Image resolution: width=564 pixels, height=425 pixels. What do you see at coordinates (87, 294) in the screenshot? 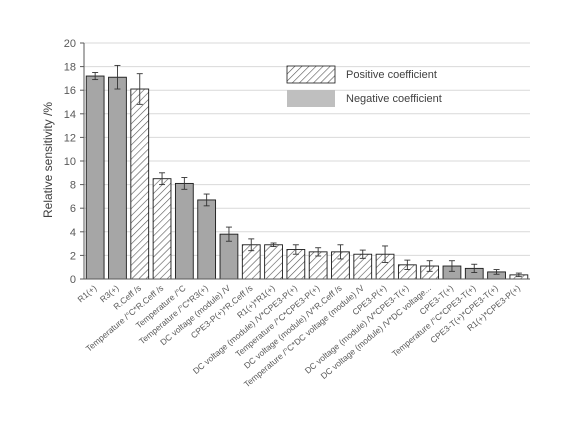
I see `x-tick-label: R1(+)` at bounding box center [87, 294].